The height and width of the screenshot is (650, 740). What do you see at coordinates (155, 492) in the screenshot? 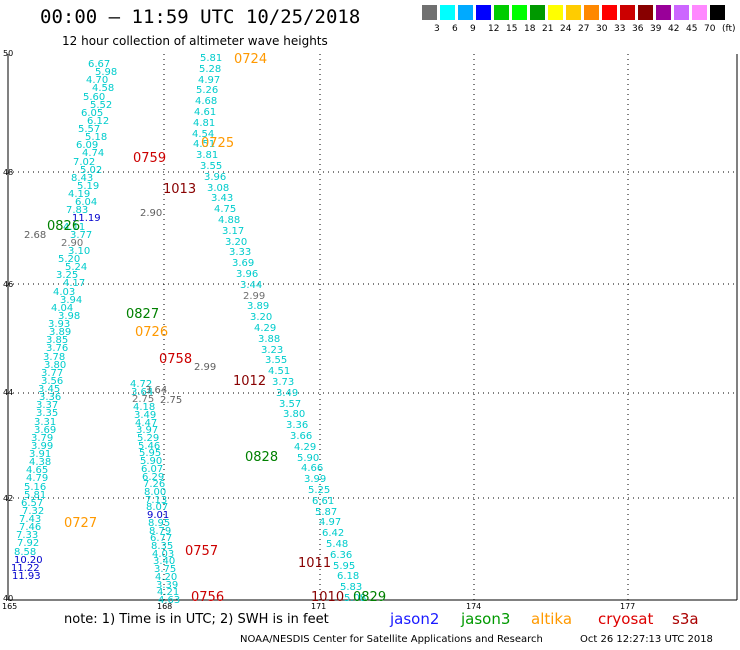
I see `wave-height-value: 8.00` at bounding box center [155, 492].